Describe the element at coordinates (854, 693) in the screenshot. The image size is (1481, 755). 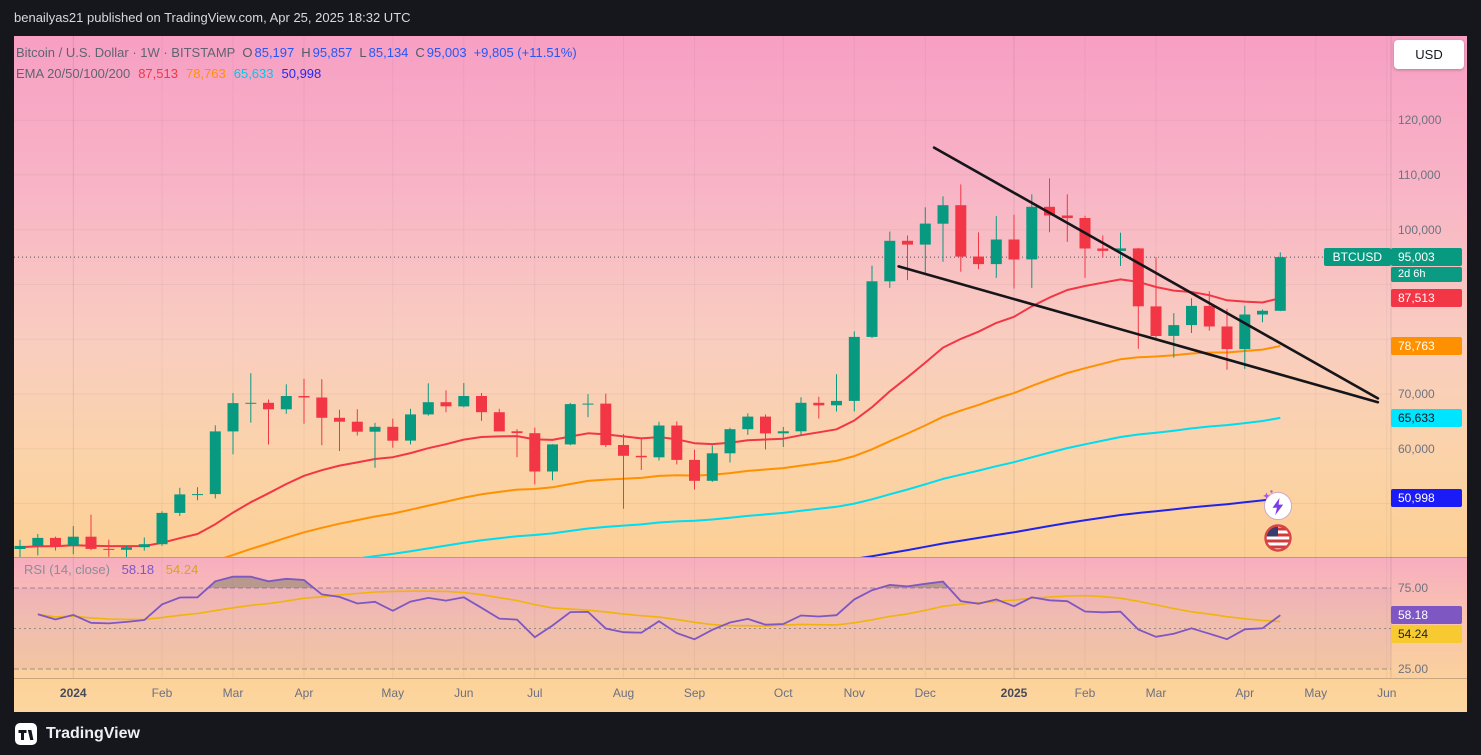
I see `time-scale-label: Nov` at that location.